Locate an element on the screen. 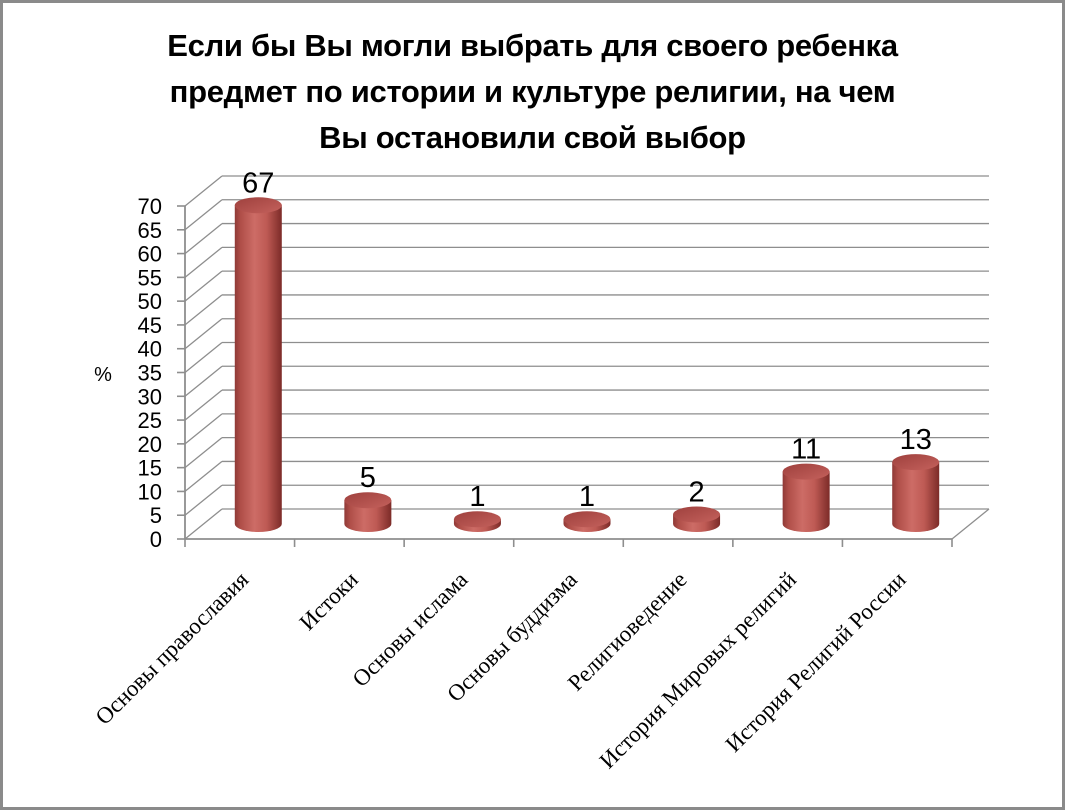 This screenshot has height=810, width=1065. y-tick-label: 15 is located at coordinates (150, 468).